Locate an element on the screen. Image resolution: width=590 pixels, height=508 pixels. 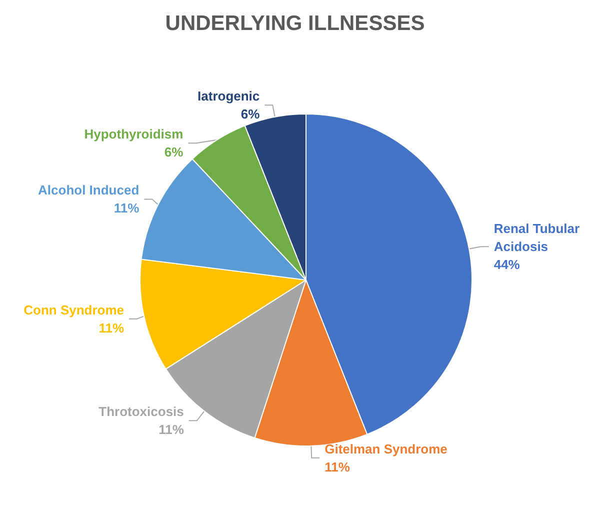
slice-label: Conn Syndrome is located at coordinates (74, 310).